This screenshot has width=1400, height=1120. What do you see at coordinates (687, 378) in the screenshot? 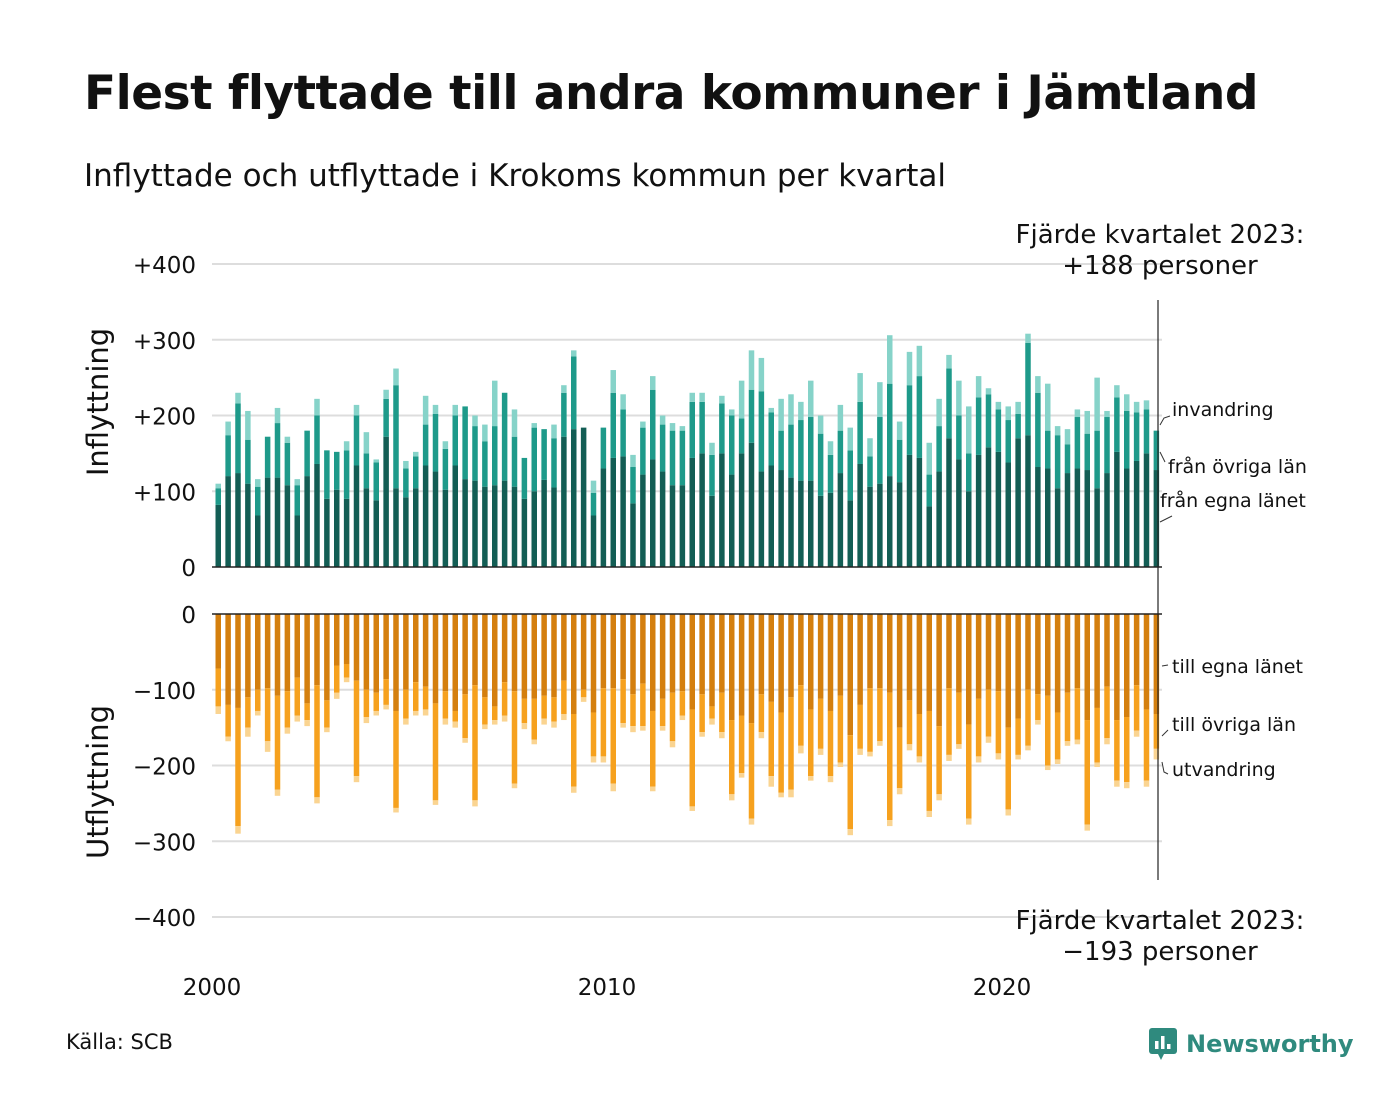
I see `grid-top` at bounding box center [687, 378].